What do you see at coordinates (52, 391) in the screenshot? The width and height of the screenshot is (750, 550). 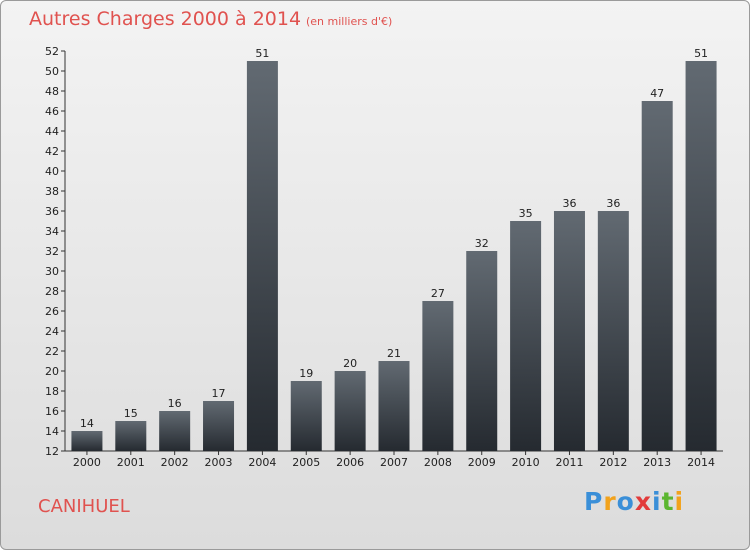 I see `y-tick-label: 18` at bounding box center [52, 391].